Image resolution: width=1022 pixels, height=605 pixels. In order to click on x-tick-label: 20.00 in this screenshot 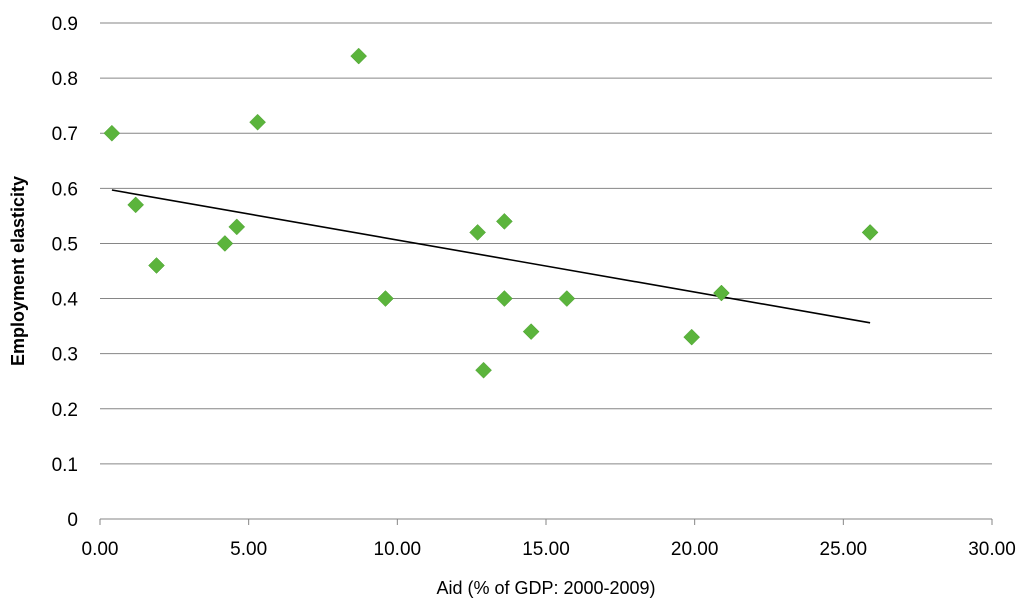, I will do `click(695, 549)`.